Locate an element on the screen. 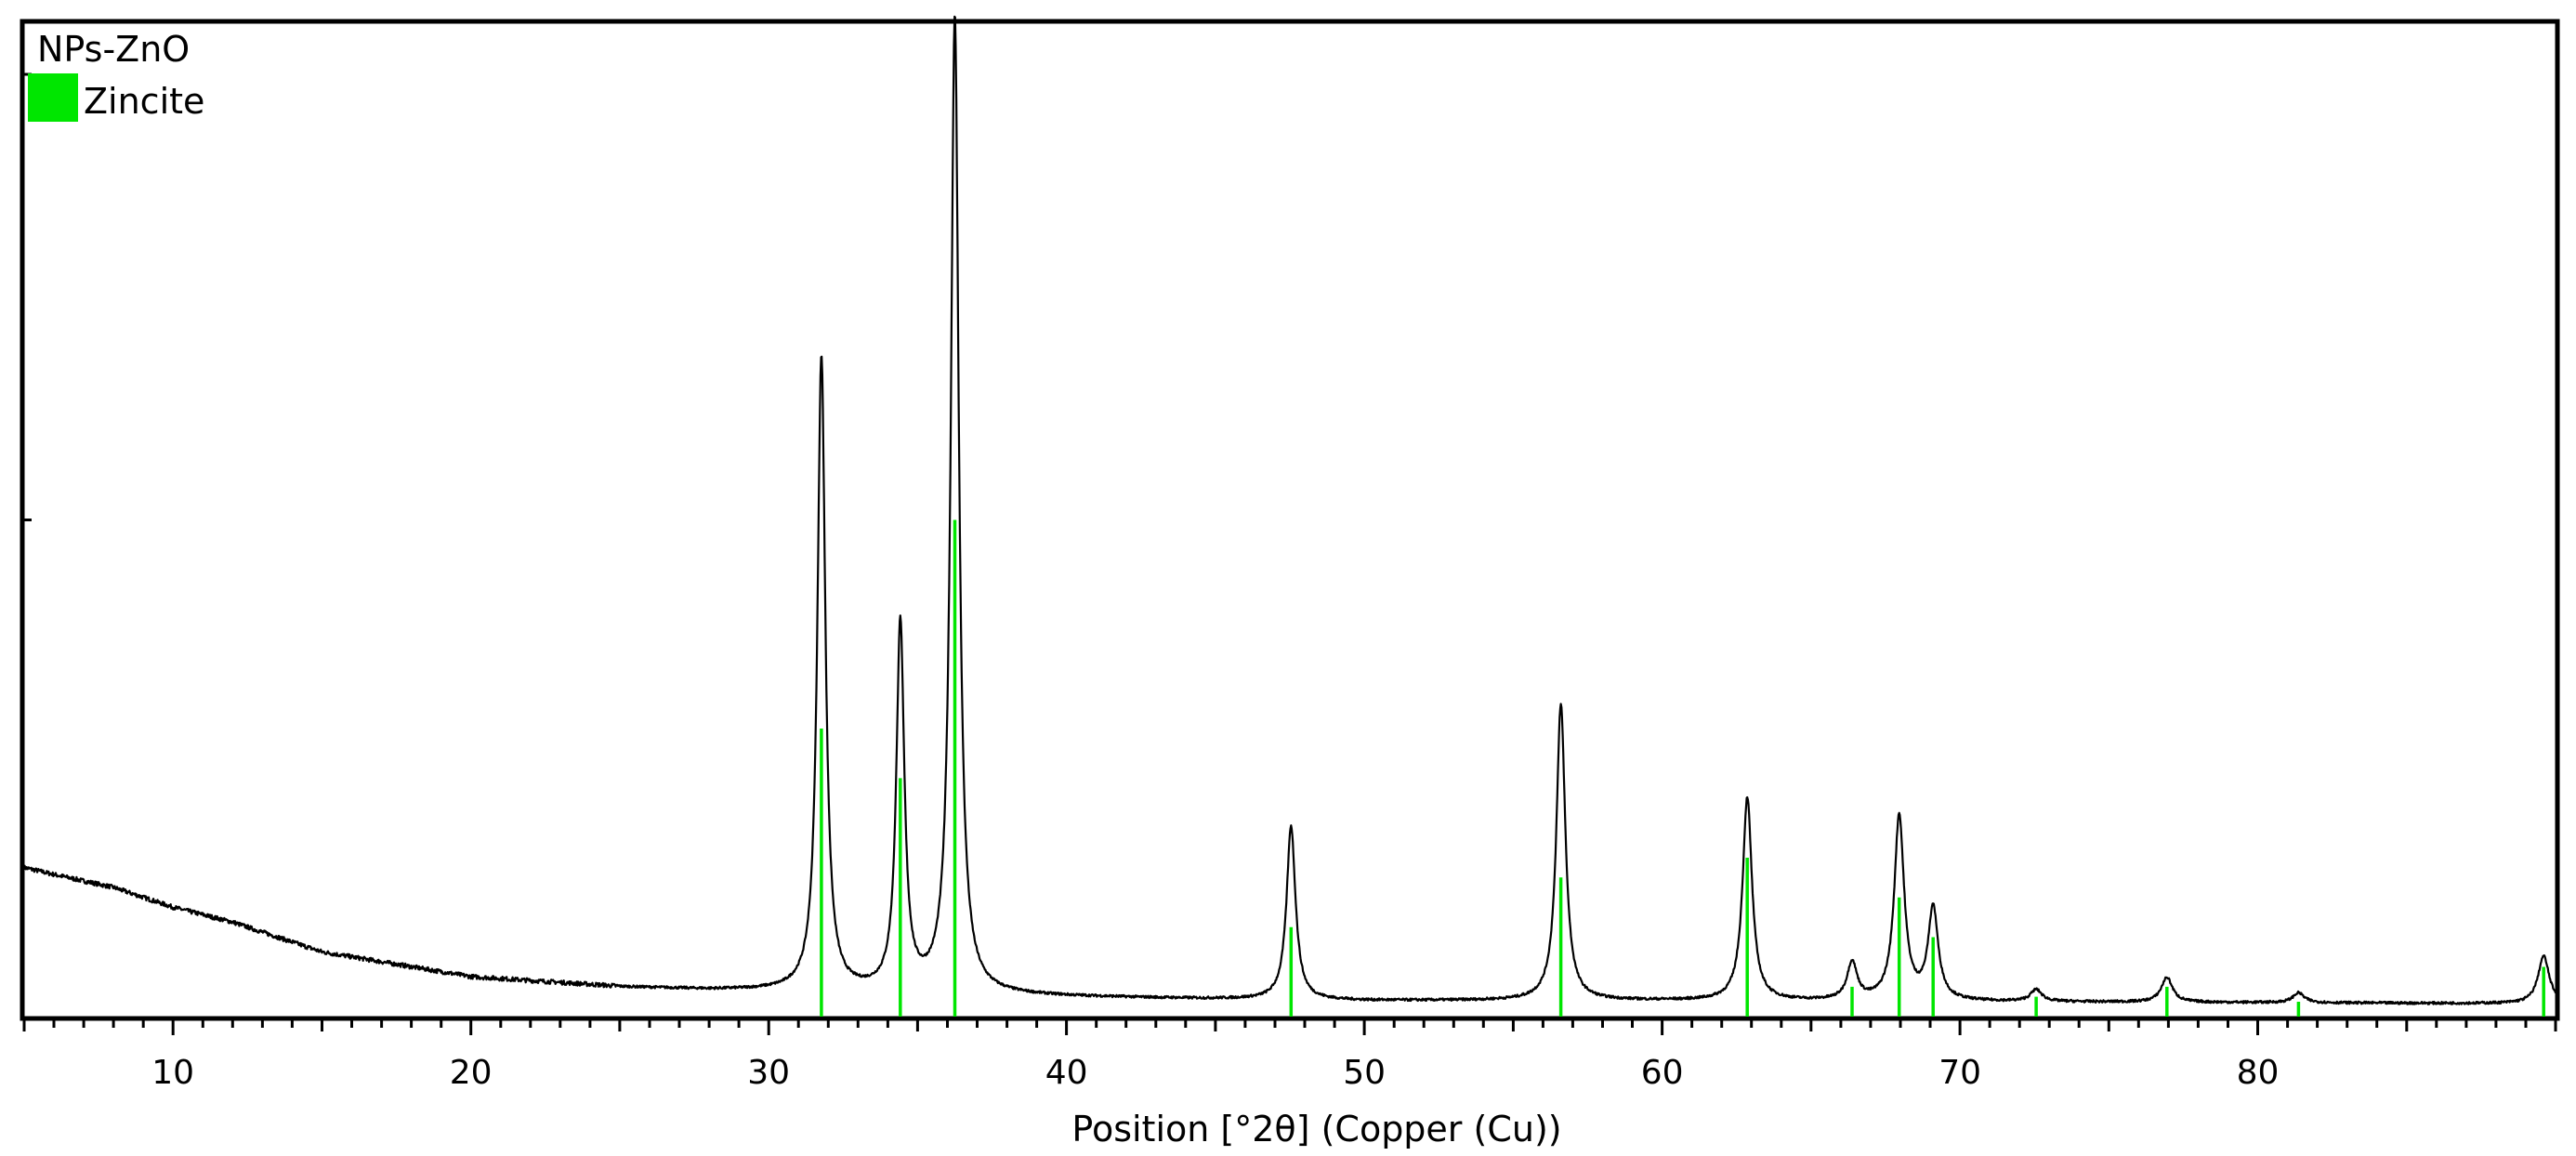  x-tick-label: 50 is located at coordinates (1364, 1073).